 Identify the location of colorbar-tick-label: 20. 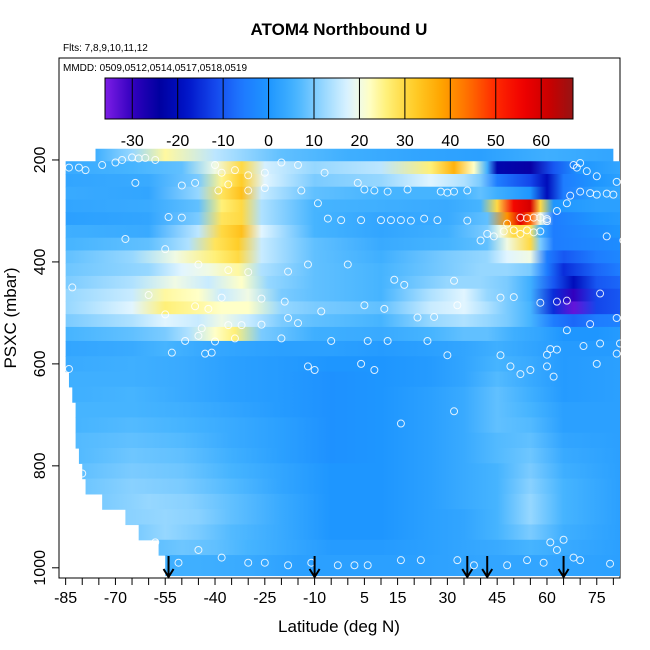
(360, 141).